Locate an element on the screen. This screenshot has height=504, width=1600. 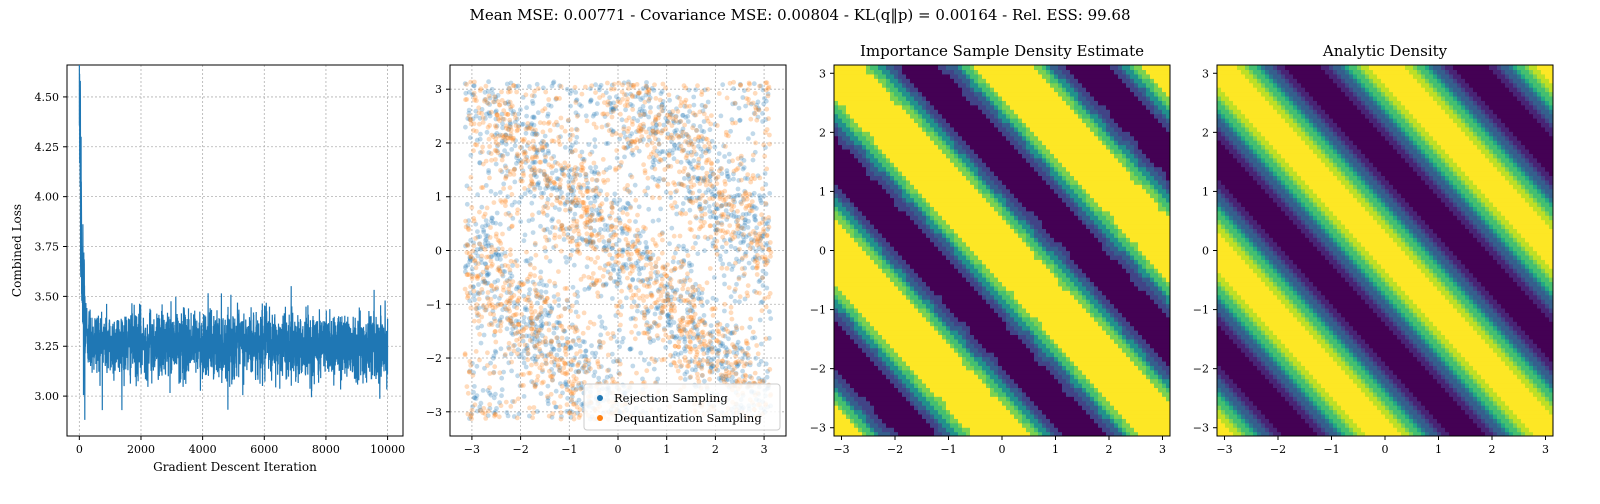
y-tick-label: 3.75 is located at coordinates (47, 247).